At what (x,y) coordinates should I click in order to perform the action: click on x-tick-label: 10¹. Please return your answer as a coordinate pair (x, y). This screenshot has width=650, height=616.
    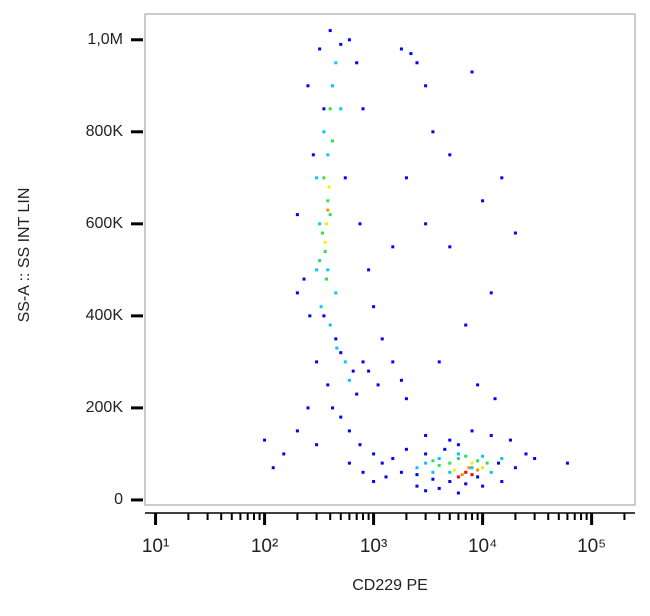
    Looking at the image, I should click on (155, 546).